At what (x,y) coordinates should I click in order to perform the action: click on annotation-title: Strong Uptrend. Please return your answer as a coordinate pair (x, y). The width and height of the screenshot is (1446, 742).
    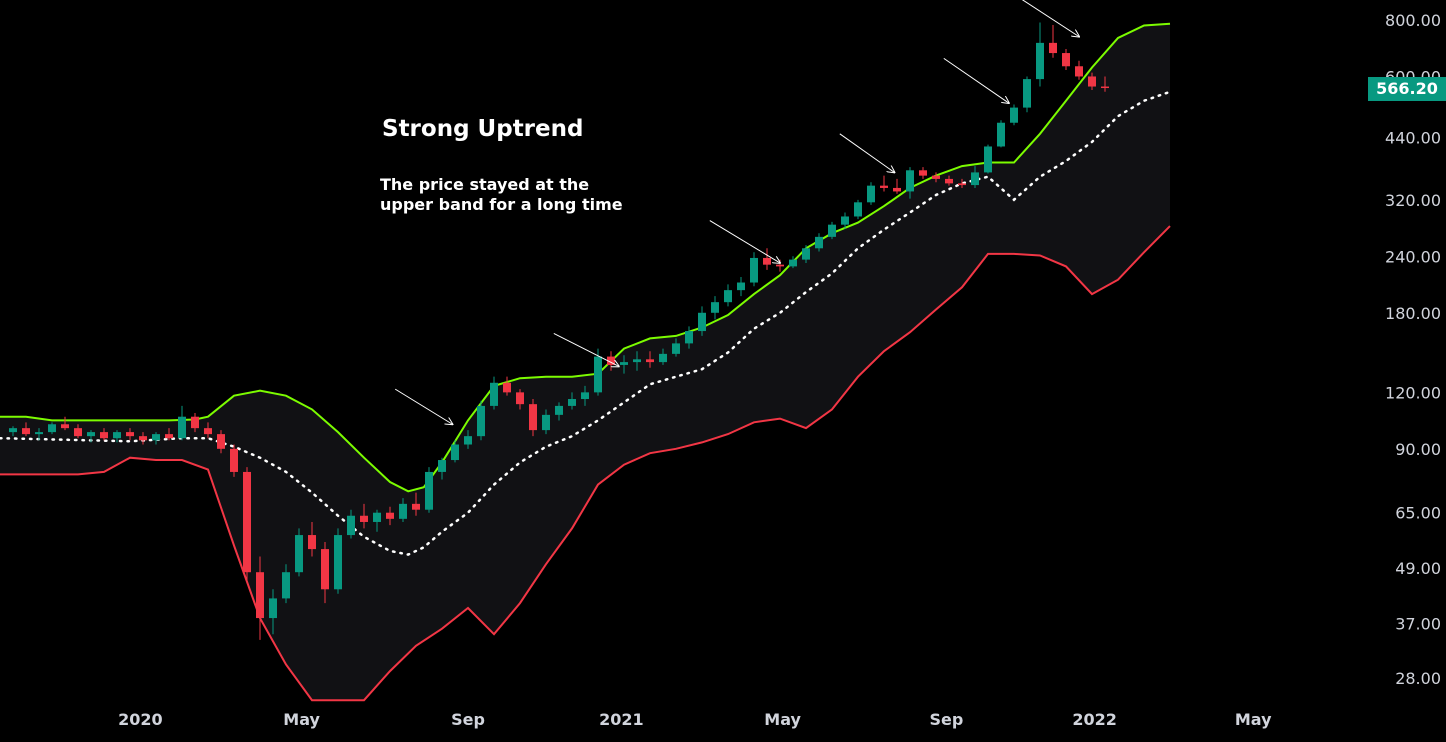
    Looking at the image, I should click on (483, 129).